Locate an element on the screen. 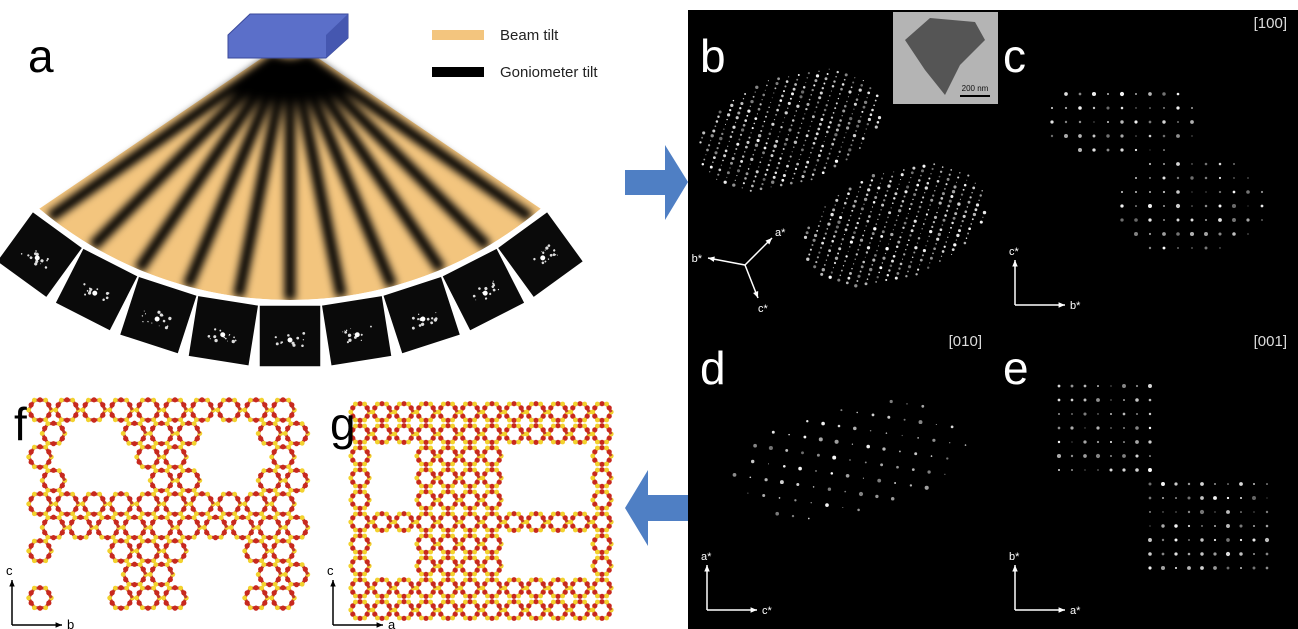  detector-frame is located at coordinates (540, 254).